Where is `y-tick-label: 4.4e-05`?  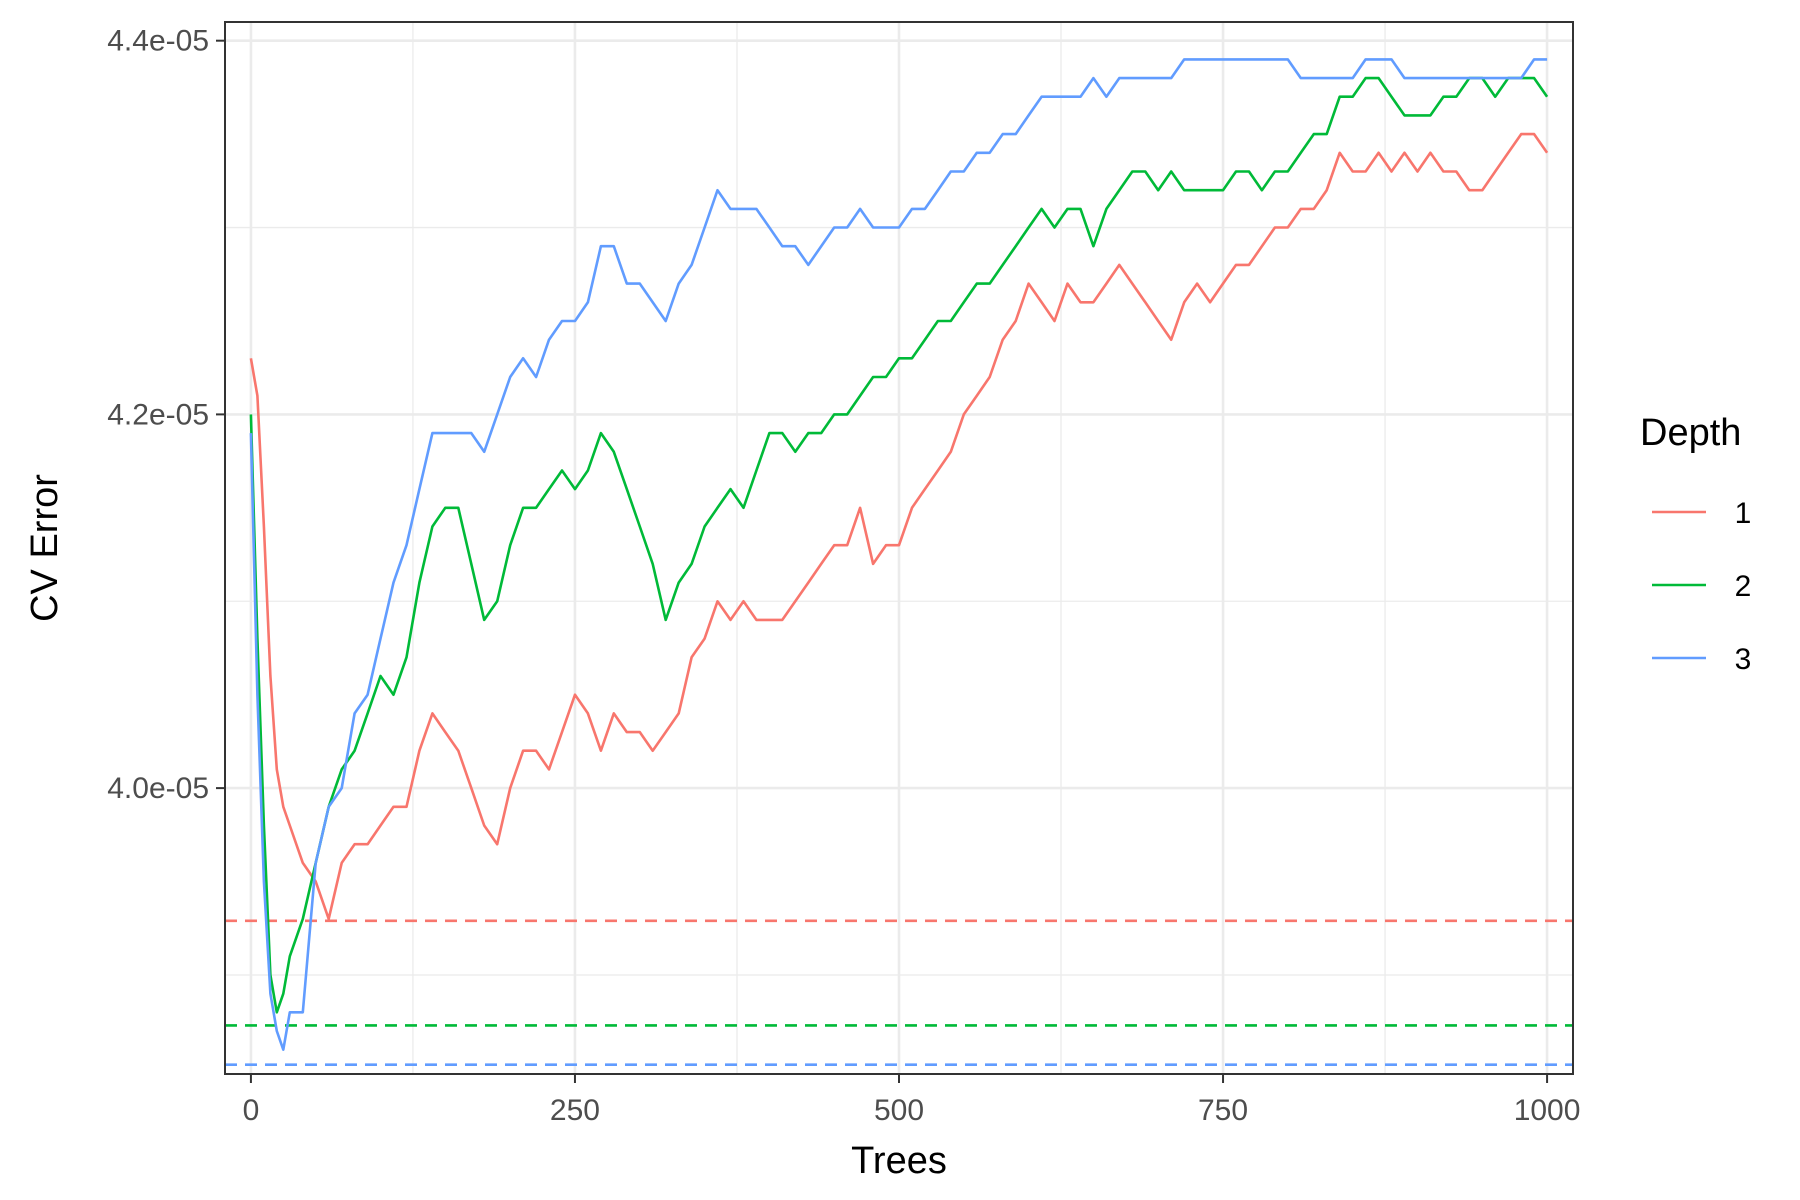
y-tick-label: 4.4e-05 is located at coordinates (158, 41).